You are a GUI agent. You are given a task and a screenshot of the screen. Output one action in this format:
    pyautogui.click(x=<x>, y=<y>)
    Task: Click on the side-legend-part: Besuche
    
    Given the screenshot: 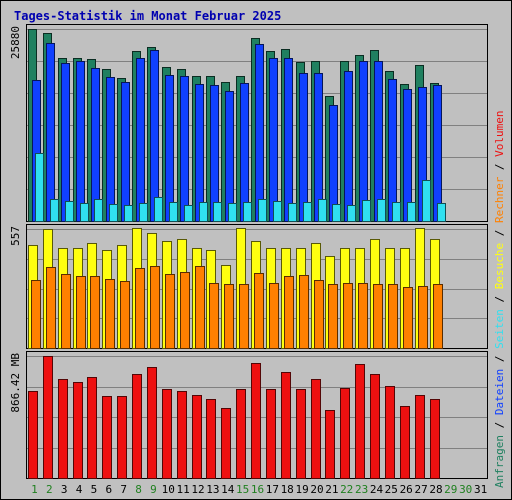 What is the action you would take?
    pyautogui.click(x=499, y=266)
    